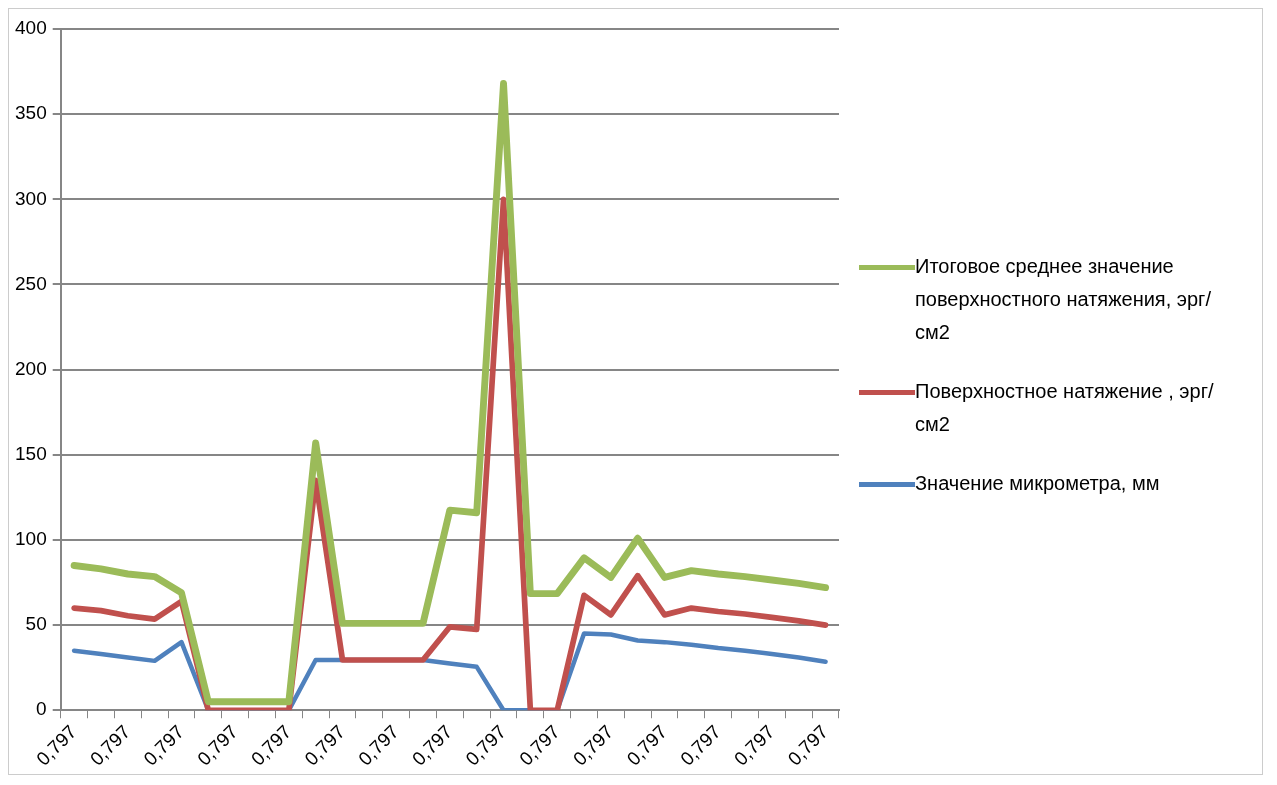 The image size is (1277, 785). Describe the element at coordinates (31, 283) in the screenshot. I see `y-tick-label: 250` at that location.